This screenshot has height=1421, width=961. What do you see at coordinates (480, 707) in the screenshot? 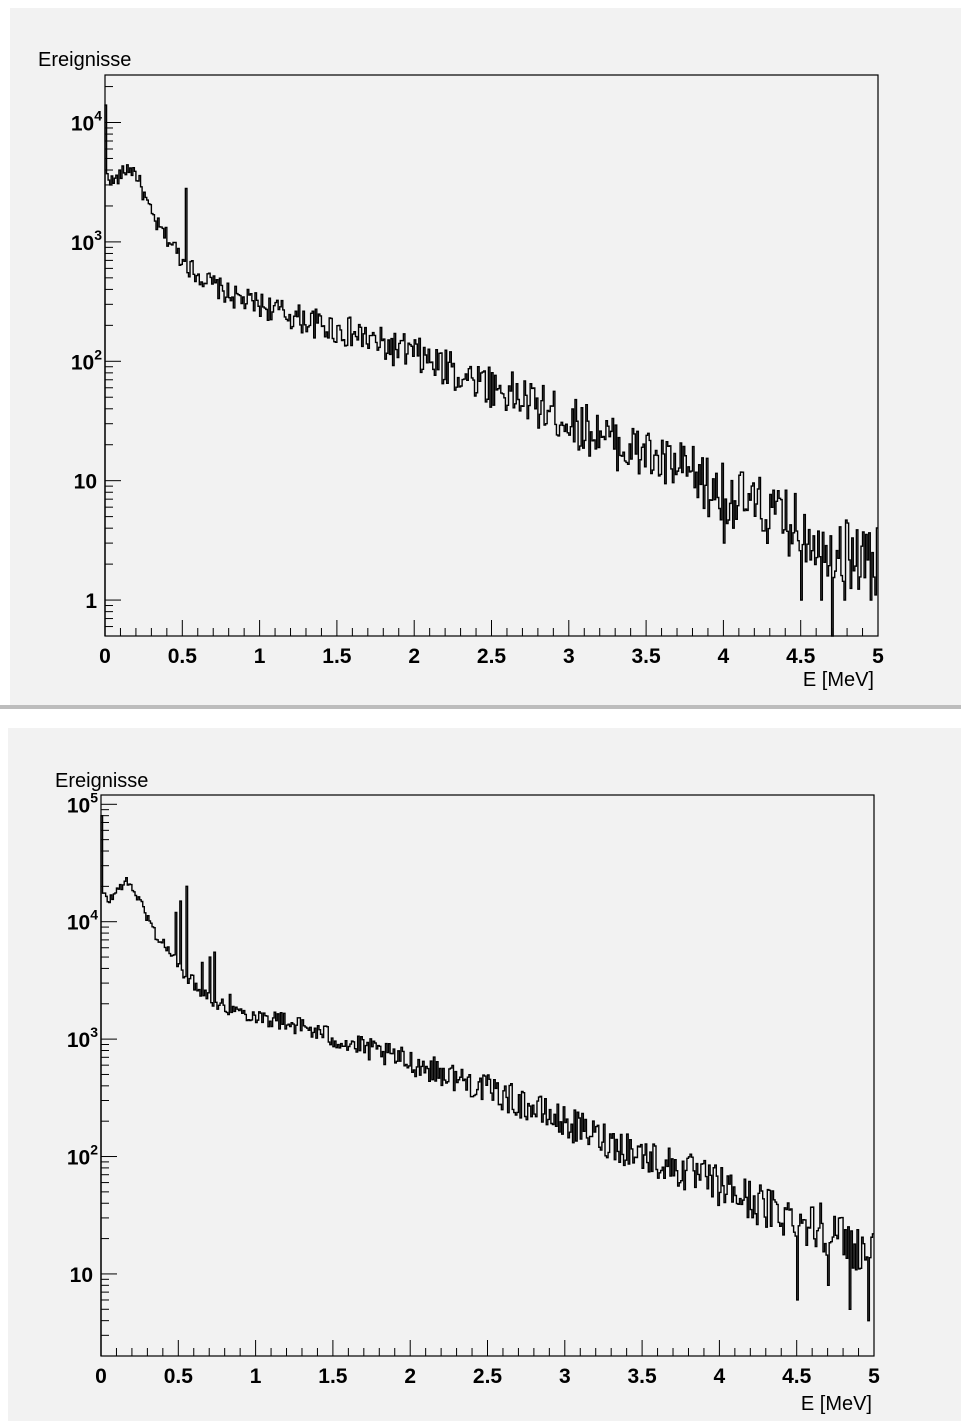
I see `panel-divider` at bounding box center [480, 707].